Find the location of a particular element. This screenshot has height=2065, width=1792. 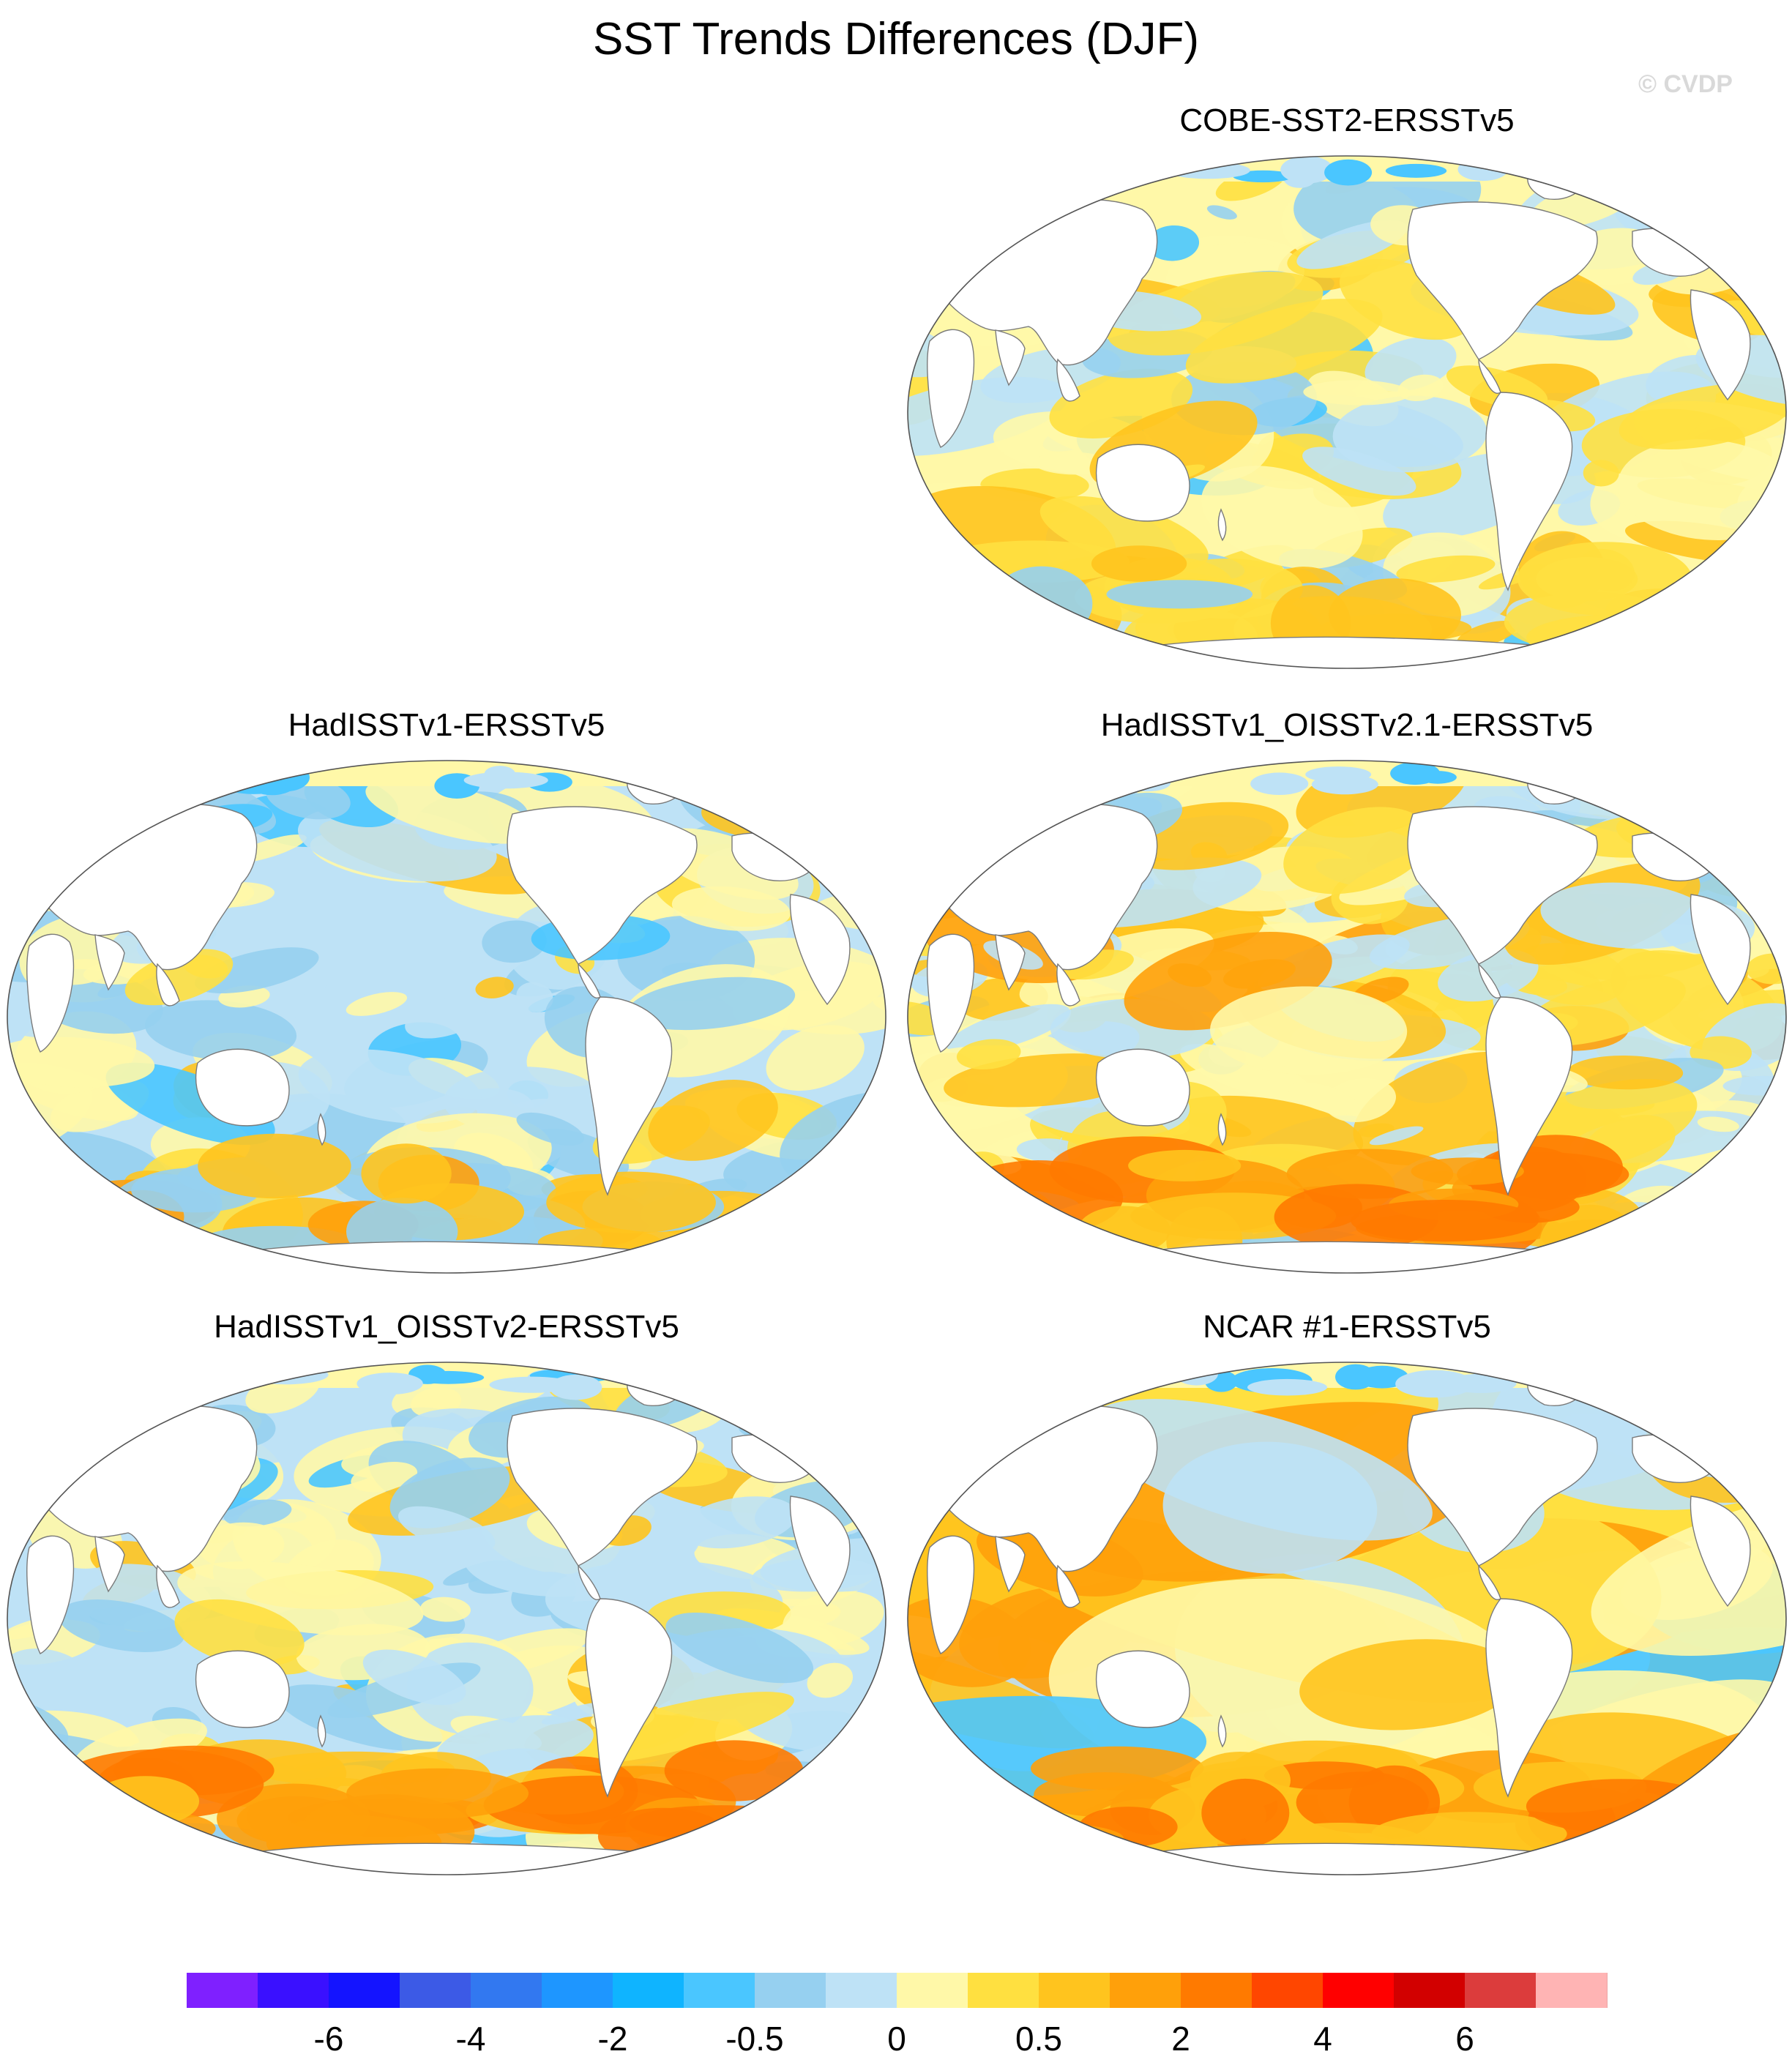

panel-title-hadisstv1: HadISSTv1-ERSSTv5 is located at coordinates (446, 725).